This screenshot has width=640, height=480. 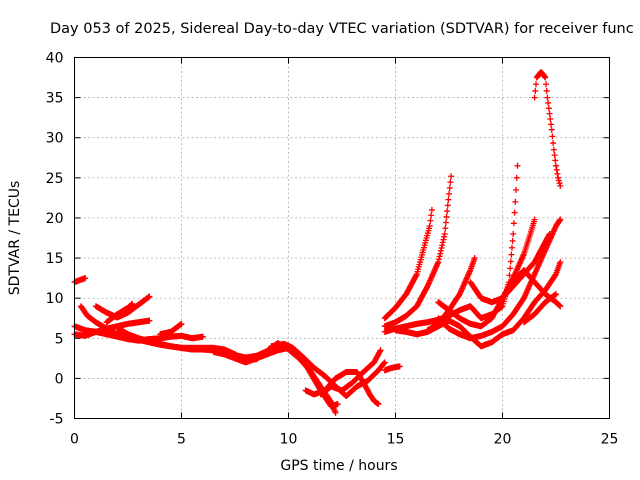 I want to click on y-tick-label: 5, so click(x=59, y=339).